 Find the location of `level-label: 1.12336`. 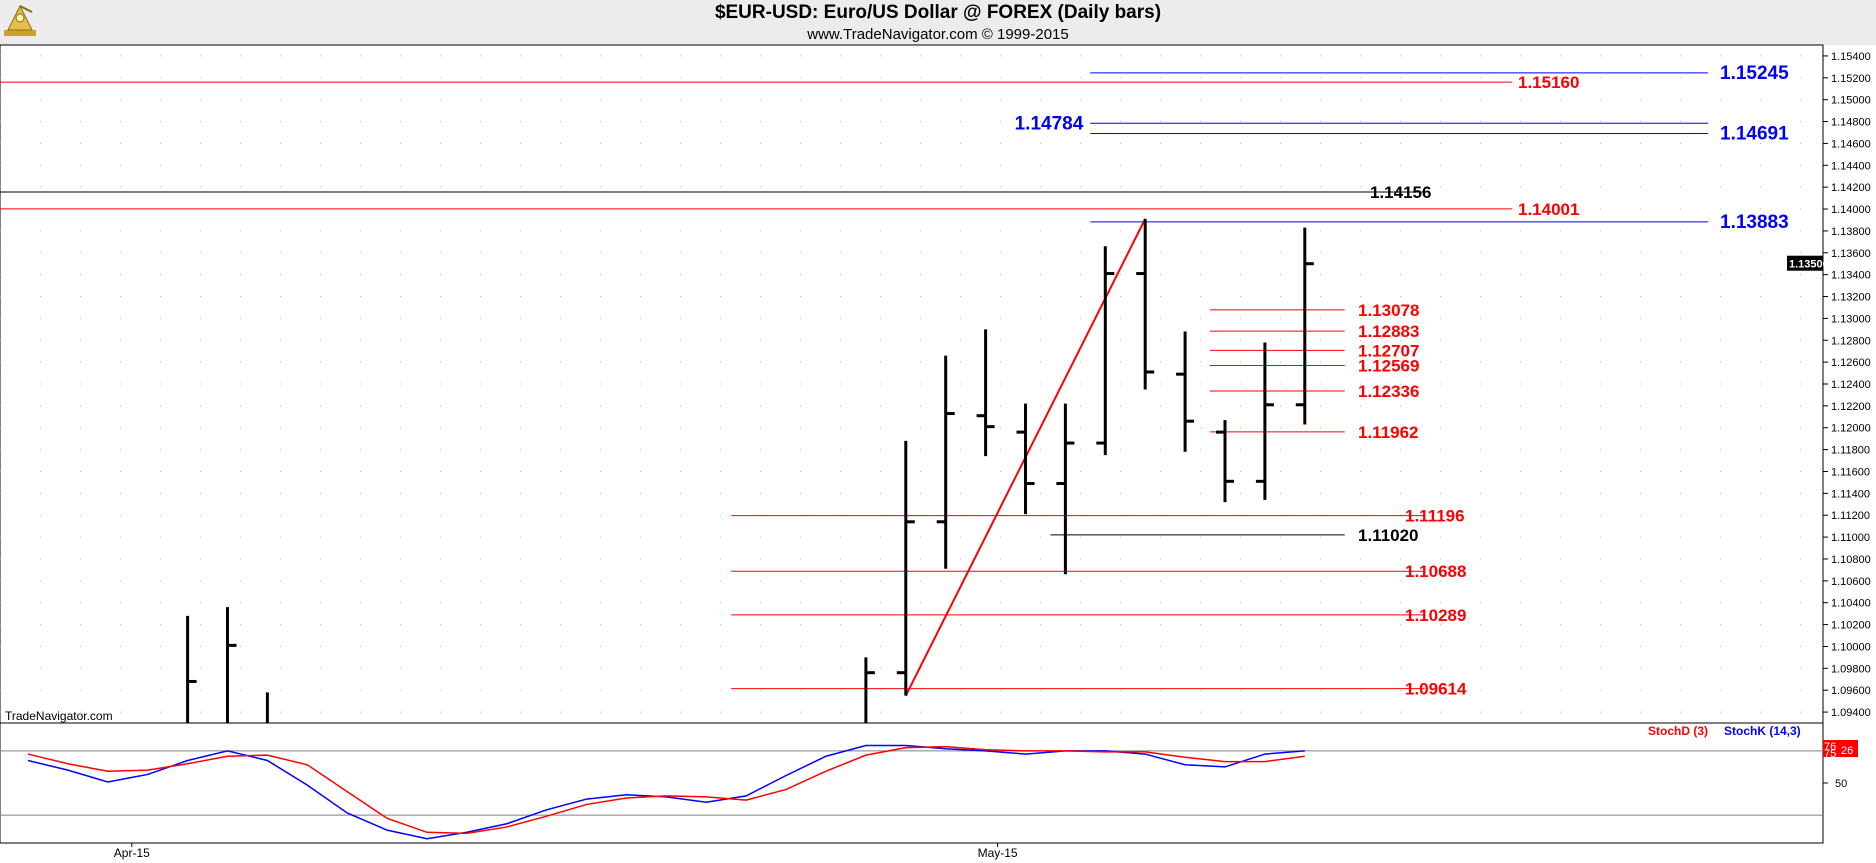

level-label: 1.12336 is located at coordinates (1388, 391).